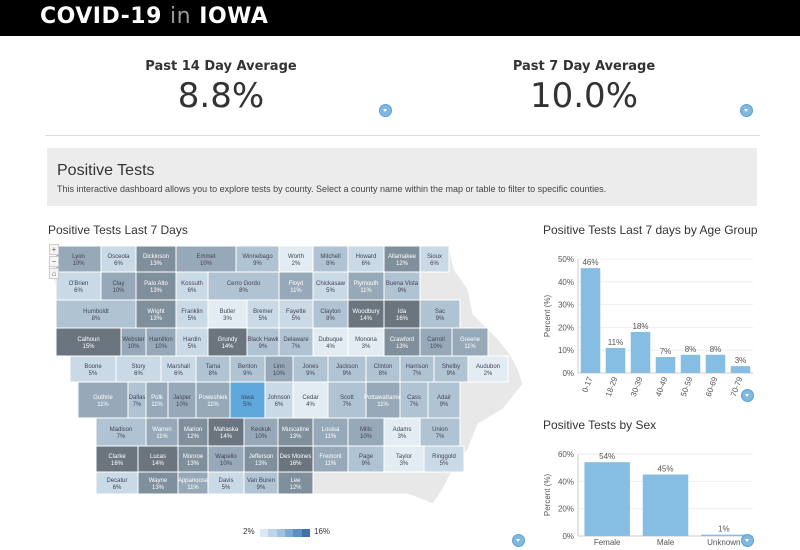  I want to click on sex-chart-info-icon, so click(747, 540).